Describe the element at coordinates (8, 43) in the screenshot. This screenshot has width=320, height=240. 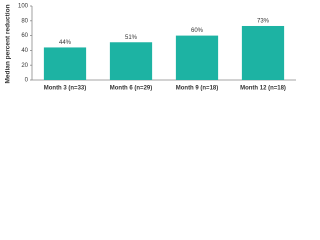
I see `y-axis-label: Median percent reduction` at that location.